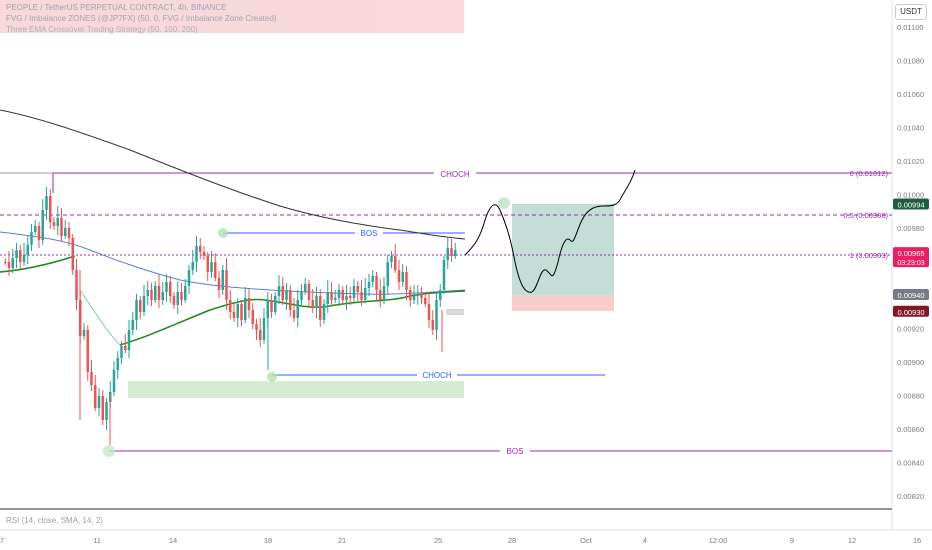 The height and width of the screenshot is (550, 932). I want to click on bos-bottom-label: BOS, so click(515, 451).